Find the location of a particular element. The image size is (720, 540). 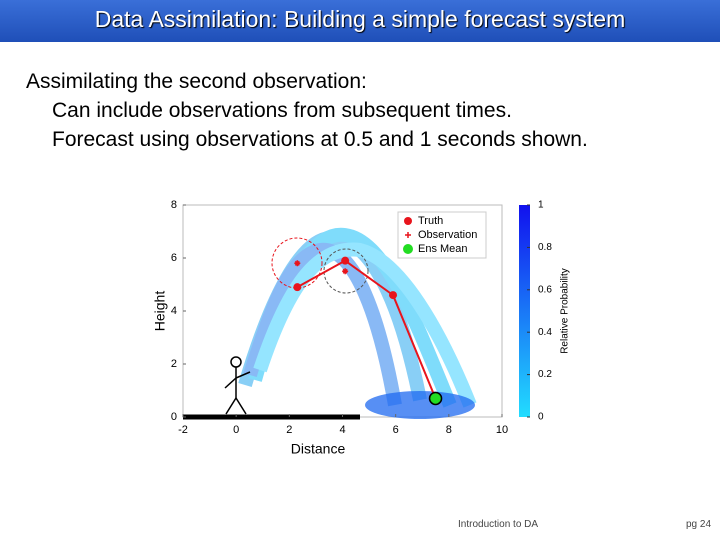

ensemble-spread is located at coordinates (357, 317).